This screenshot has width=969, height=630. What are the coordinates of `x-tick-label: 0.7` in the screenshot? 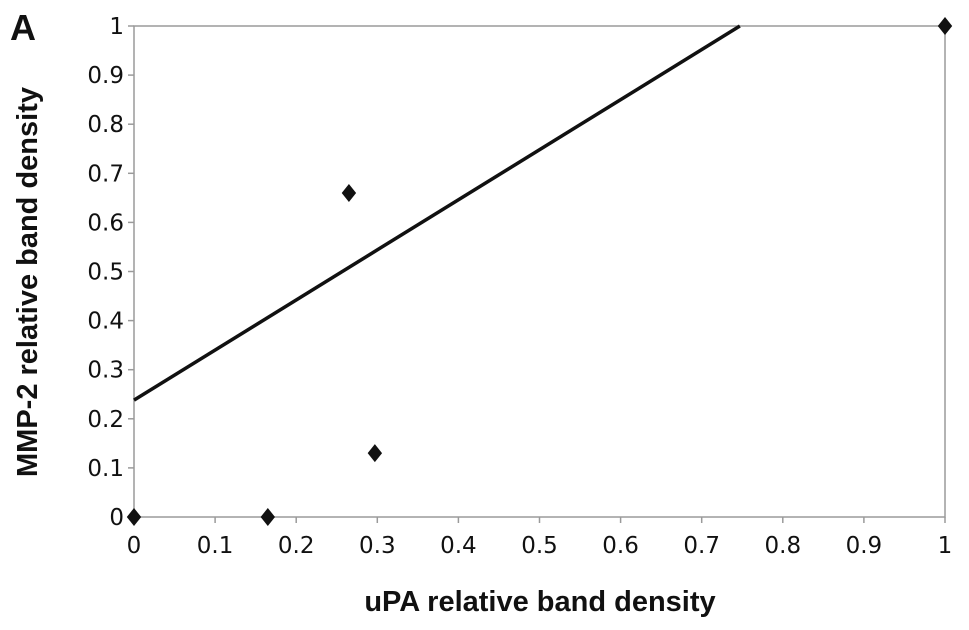 It's located at (701, 546).